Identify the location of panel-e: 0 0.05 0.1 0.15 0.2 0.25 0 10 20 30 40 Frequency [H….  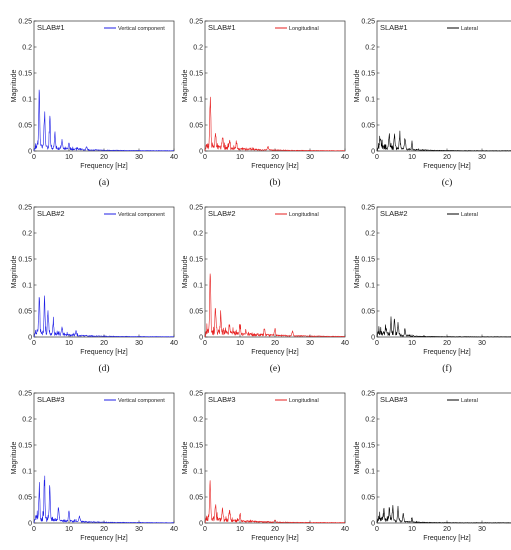
(265, 289).